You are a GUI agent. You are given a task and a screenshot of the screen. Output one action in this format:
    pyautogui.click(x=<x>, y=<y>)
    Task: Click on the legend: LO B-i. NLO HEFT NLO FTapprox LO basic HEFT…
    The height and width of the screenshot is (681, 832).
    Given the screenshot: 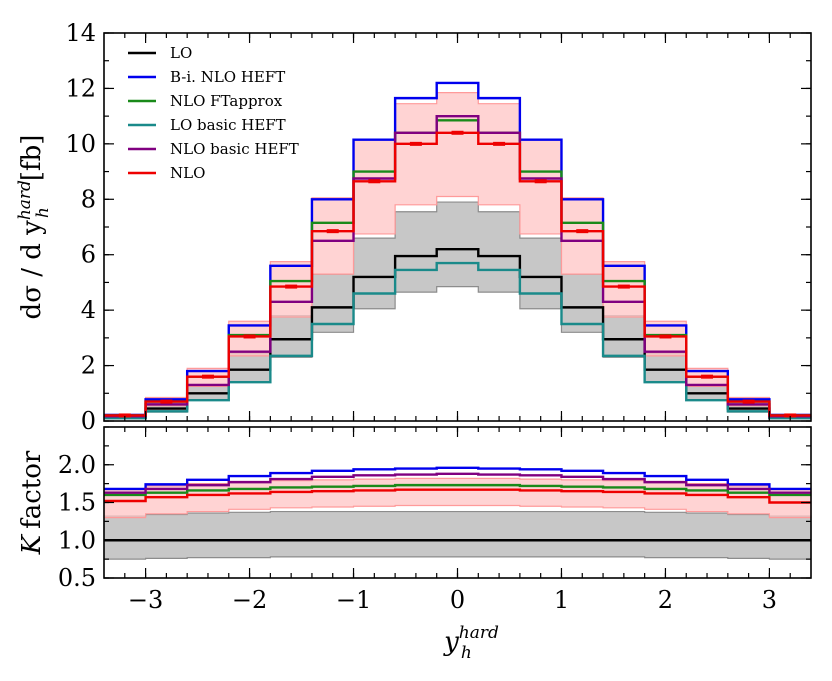 What is the action you would take?
    pyautogui.click(x=213, y=113)
    